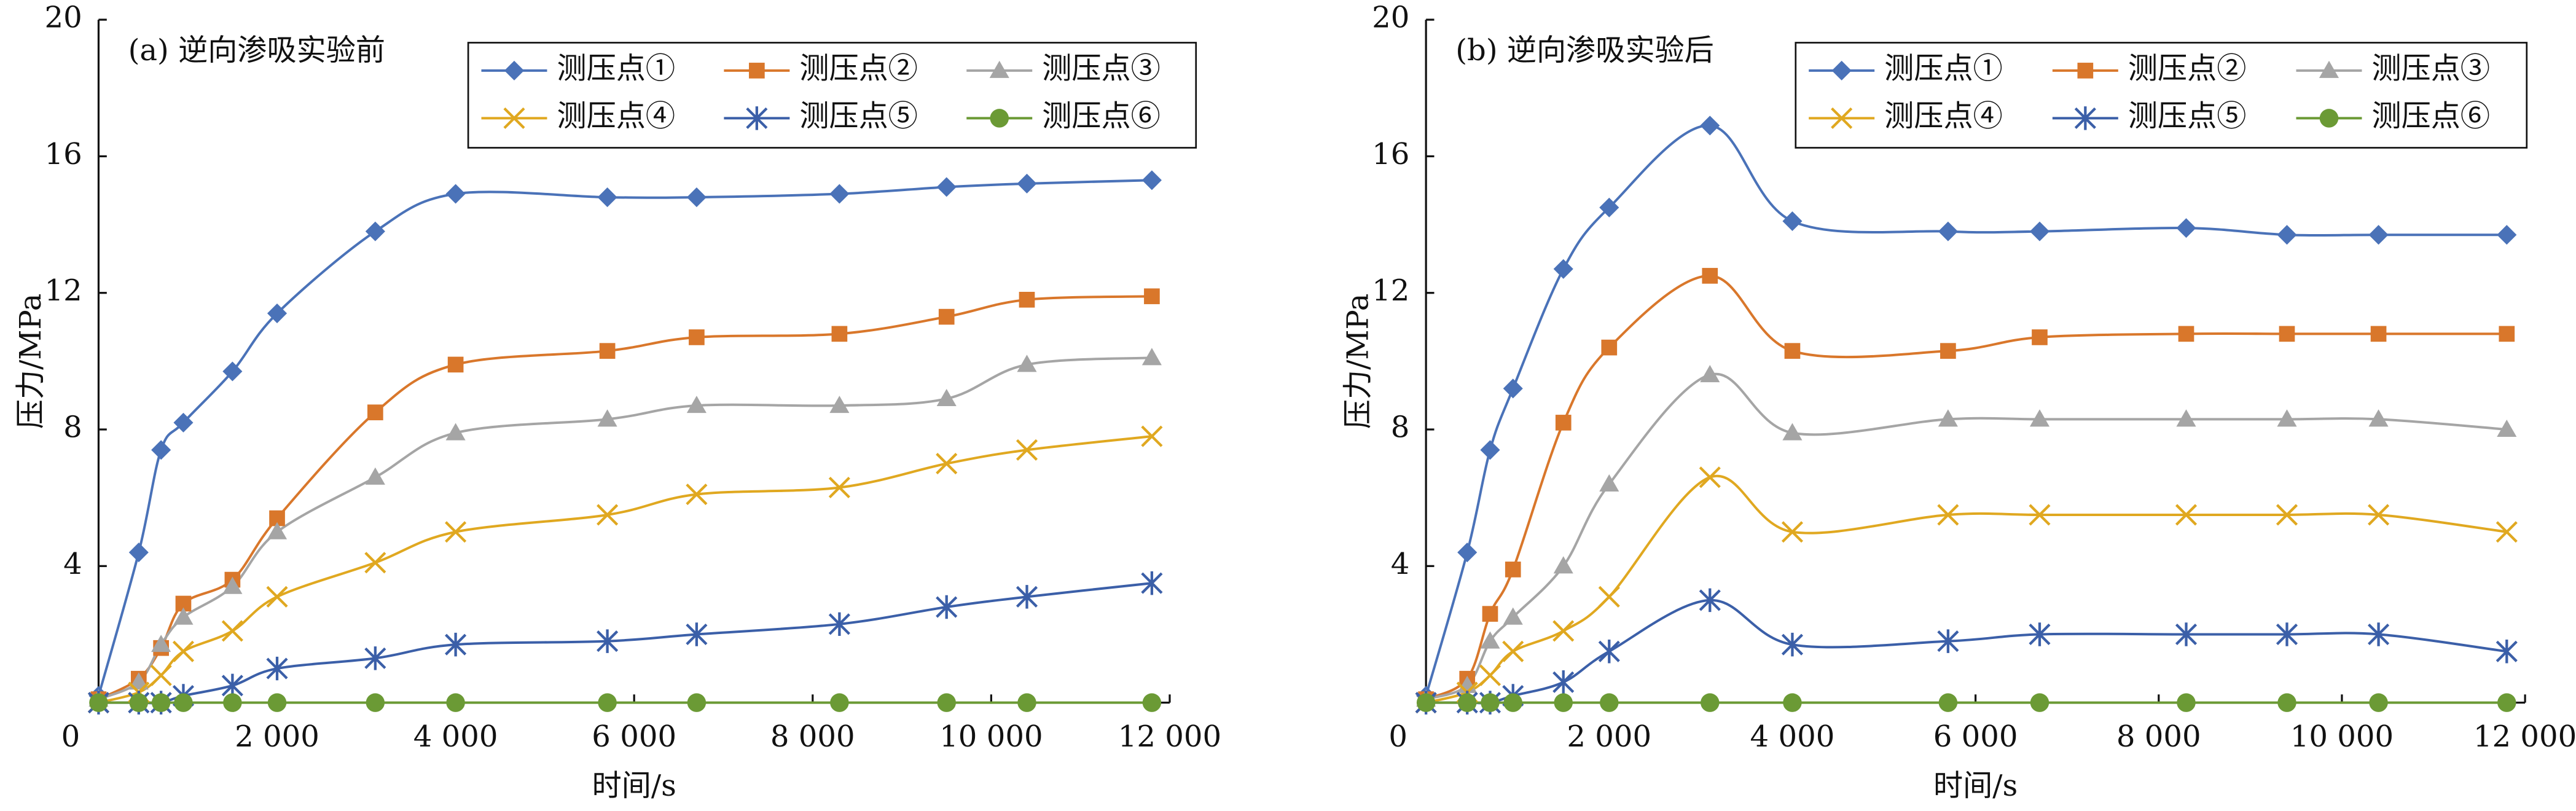 The width and height of the screenshot is (2576, 811). I want to click on legend-box, so click(2161, 95).